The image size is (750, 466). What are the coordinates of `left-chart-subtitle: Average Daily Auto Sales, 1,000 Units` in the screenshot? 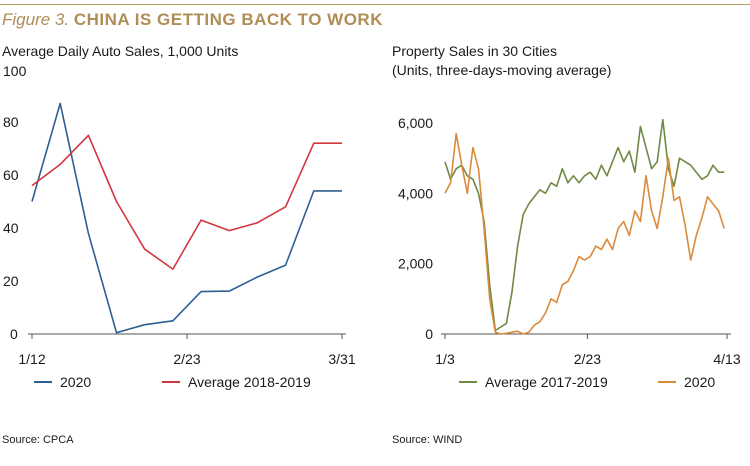 It's located at (120, 51).